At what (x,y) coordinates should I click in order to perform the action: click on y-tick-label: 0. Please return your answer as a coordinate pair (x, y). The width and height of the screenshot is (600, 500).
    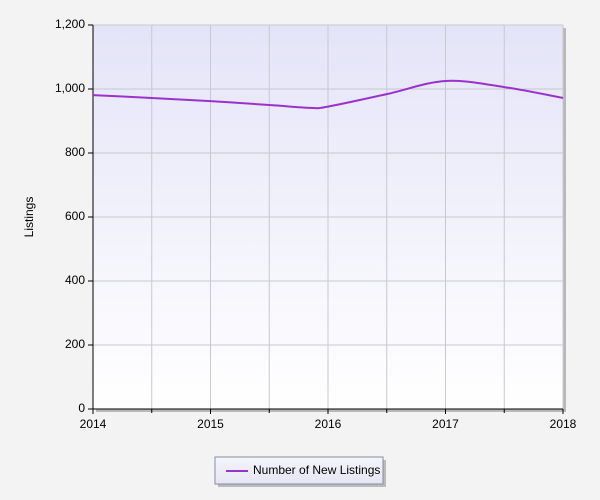
    Looking at the image, I should click on (81, 408).